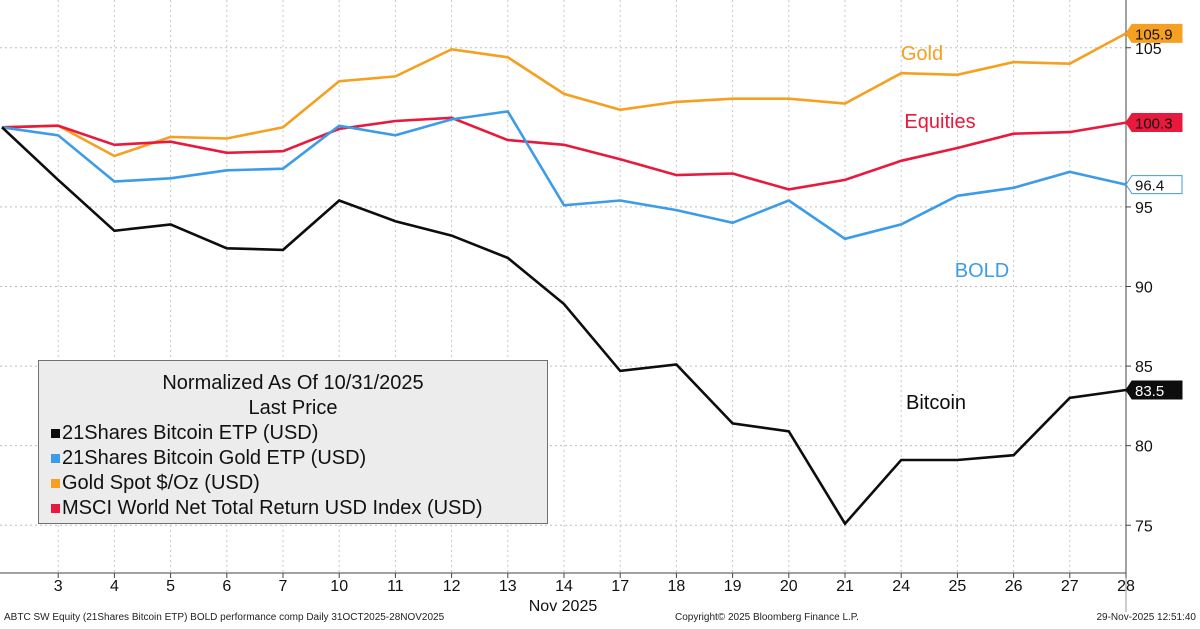 The width and height of the screenshot is (1200, 629). Describe the element at coordinates (161, 483) in the screenshot. I see `legend-label-gold: Gold Spot $/Oz (USD)` at that location.